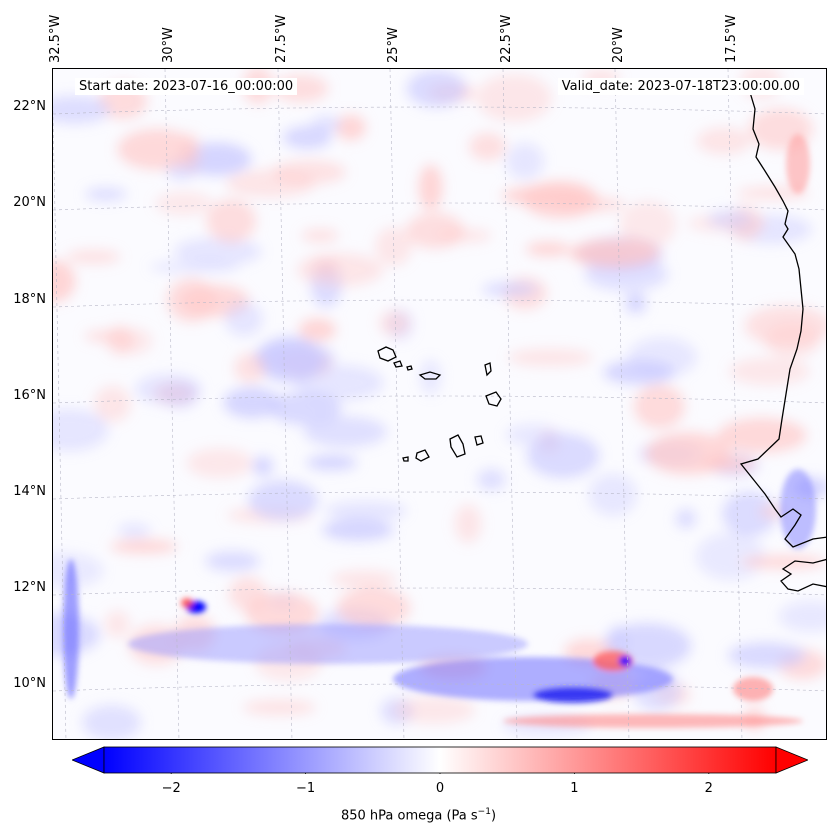  I want to click on latitude-label: 22°N, so click(29, 106).